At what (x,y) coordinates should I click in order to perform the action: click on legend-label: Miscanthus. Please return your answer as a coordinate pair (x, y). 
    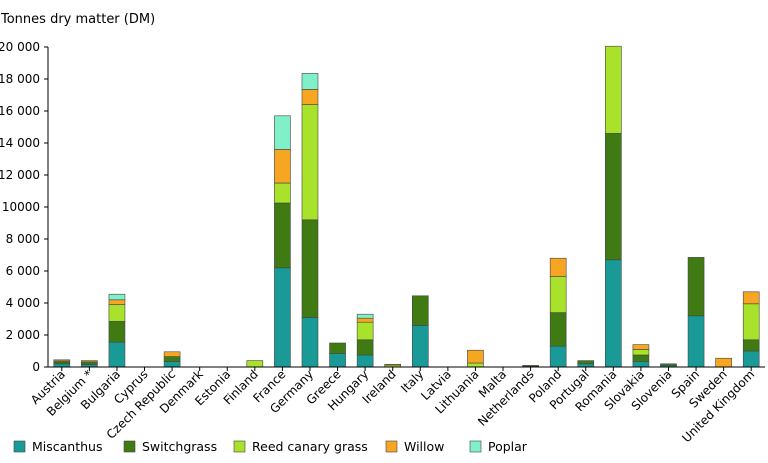
    Looking at the image, I should click on (67, 446).